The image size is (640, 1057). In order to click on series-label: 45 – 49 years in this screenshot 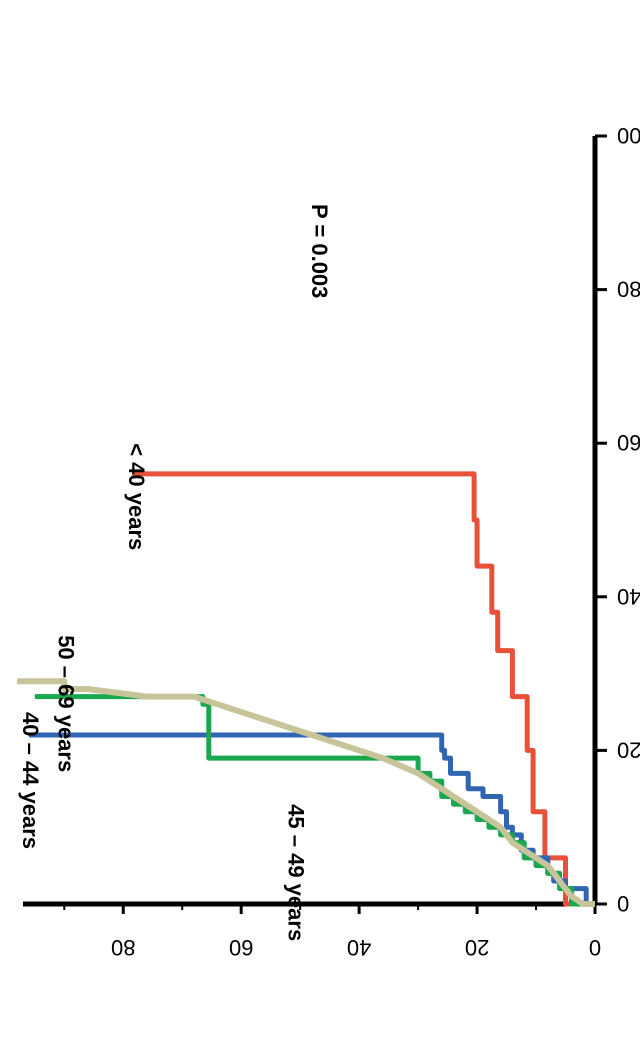, I will do `click(295, 872)`.